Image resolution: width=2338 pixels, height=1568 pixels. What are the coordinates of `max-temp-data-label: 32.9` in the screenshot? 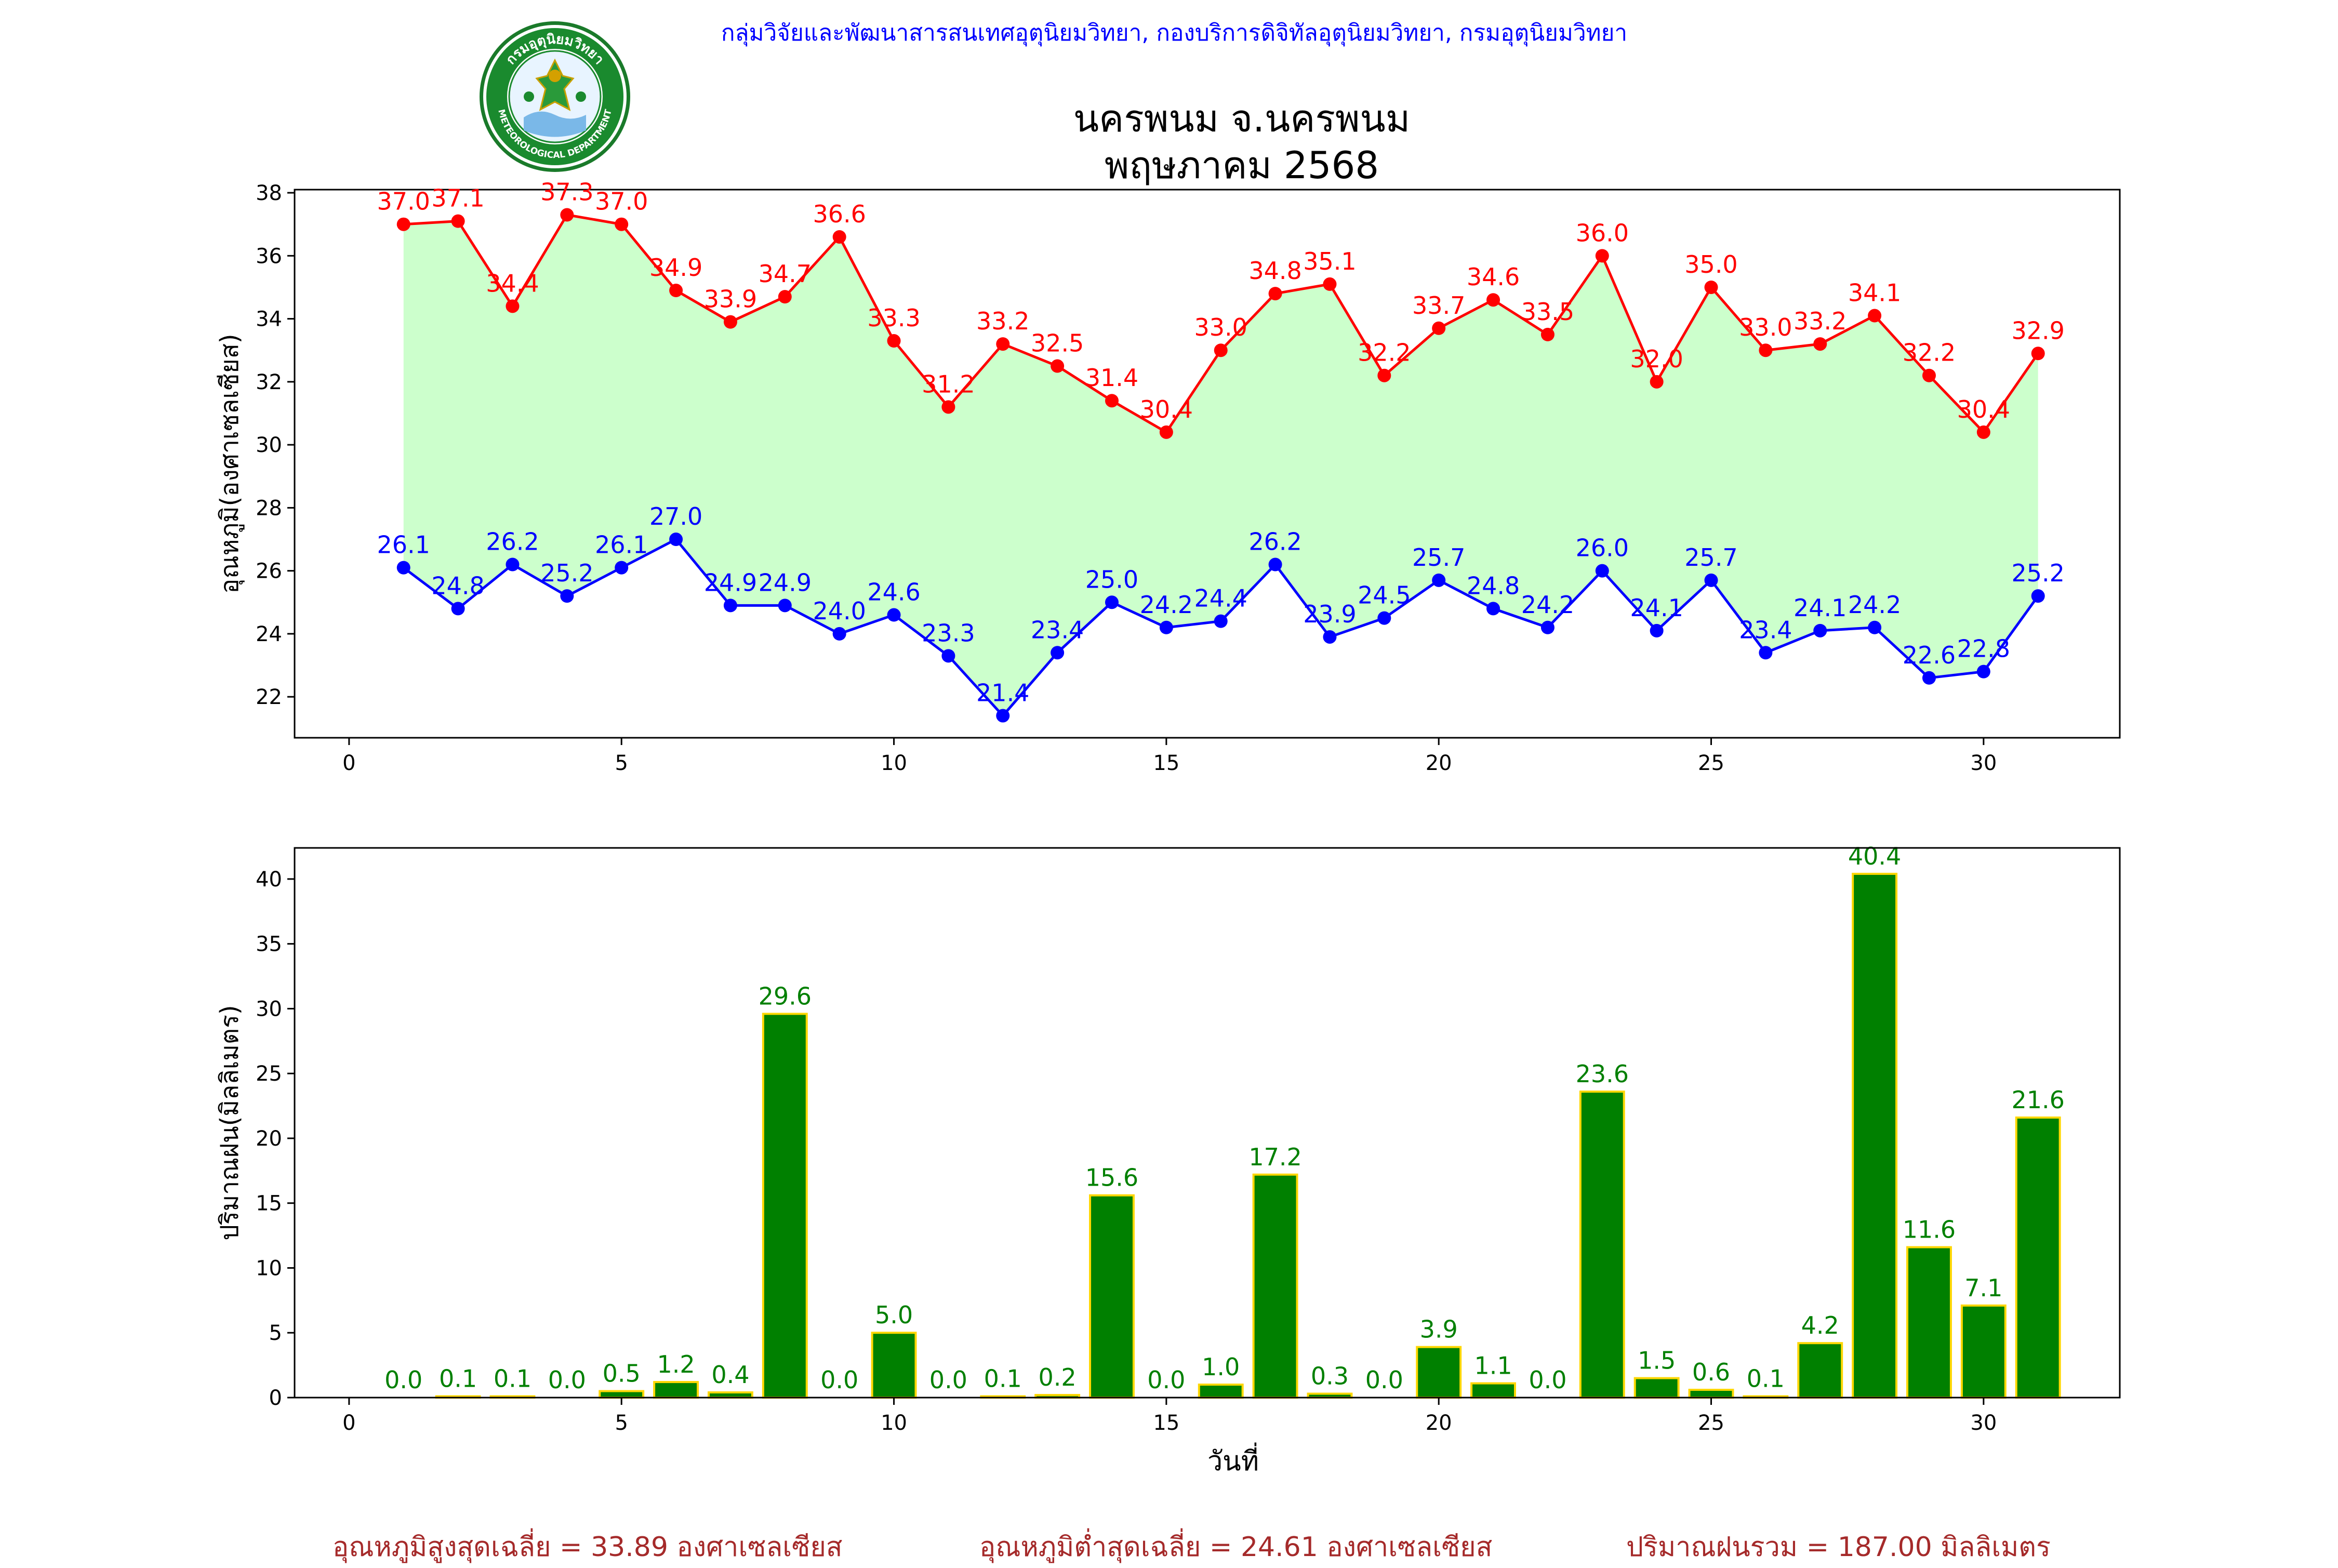 It's located at (2037, 330).